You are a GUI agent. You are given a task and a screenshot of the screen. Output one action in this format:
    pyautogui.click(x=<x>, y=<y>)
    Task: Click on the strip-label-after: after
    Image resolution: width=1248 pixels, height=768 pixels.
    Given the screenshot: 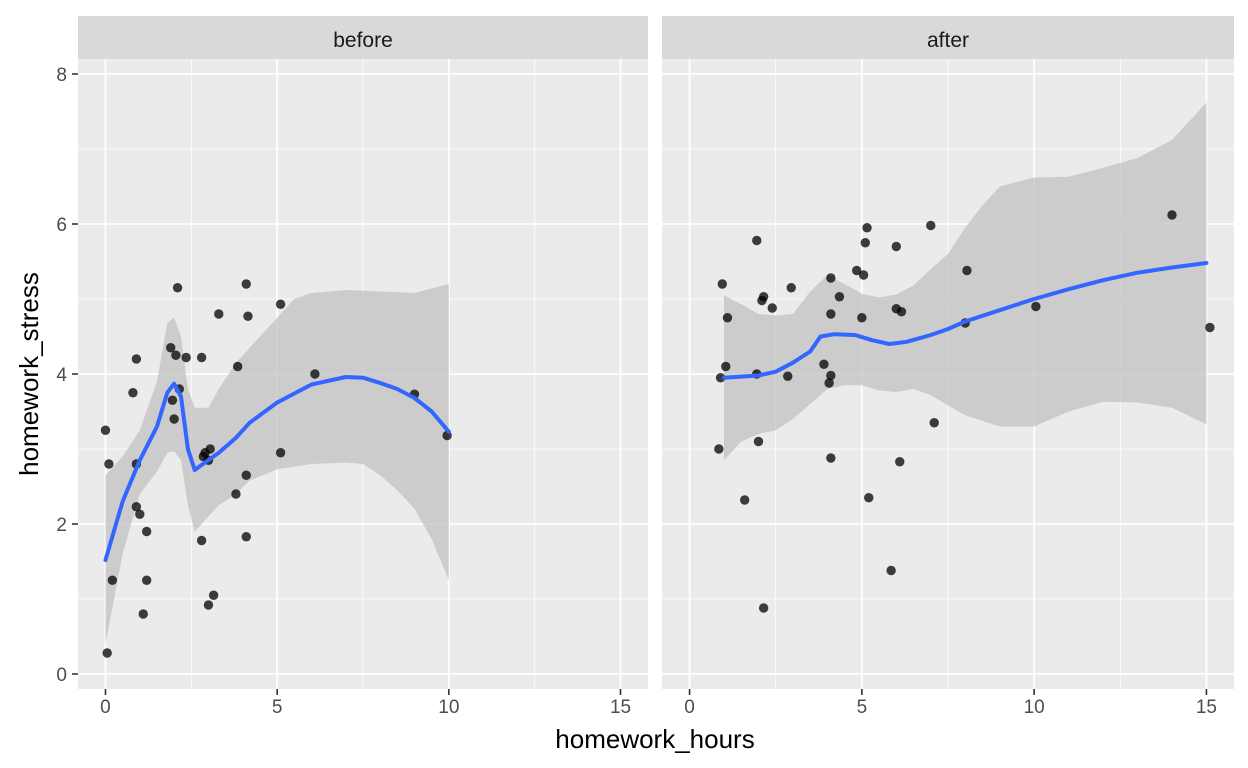 What is the action you would take?
    pyautogui.click(x=948, y=40)
    